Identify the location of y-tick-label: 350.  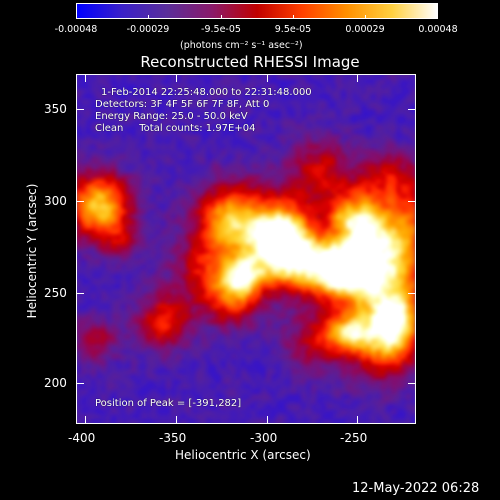
(55, 109).